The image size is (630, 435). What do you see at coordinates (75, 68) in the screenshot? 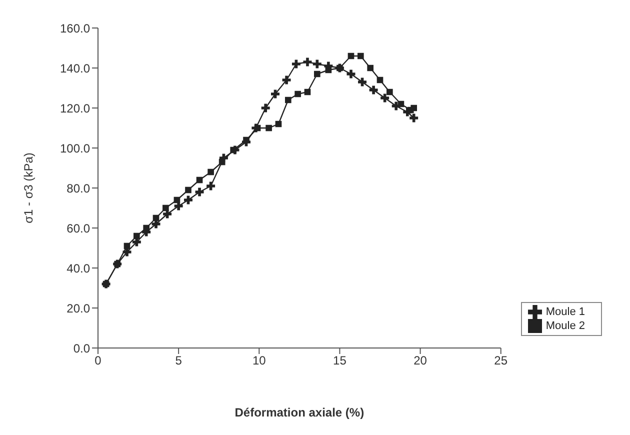
I see `y-tick-label: 140.0` at bounding box center [75, 68].